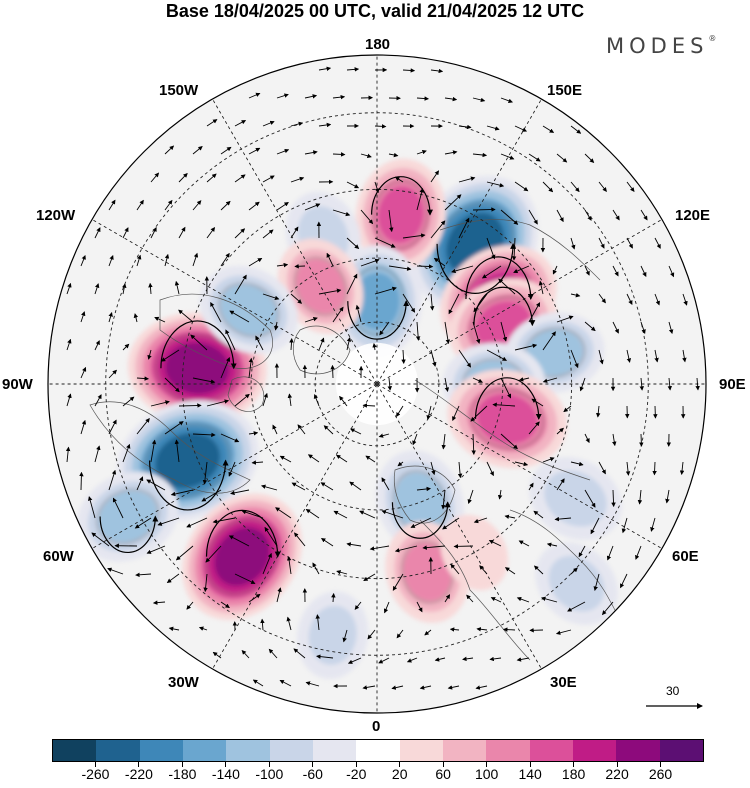 This screenshot has height=788, width=750. What do you see at coordinates (564, 90) in the screenshot?
I see `lon-label-150e: 150E` at bounding box center [564, 90].